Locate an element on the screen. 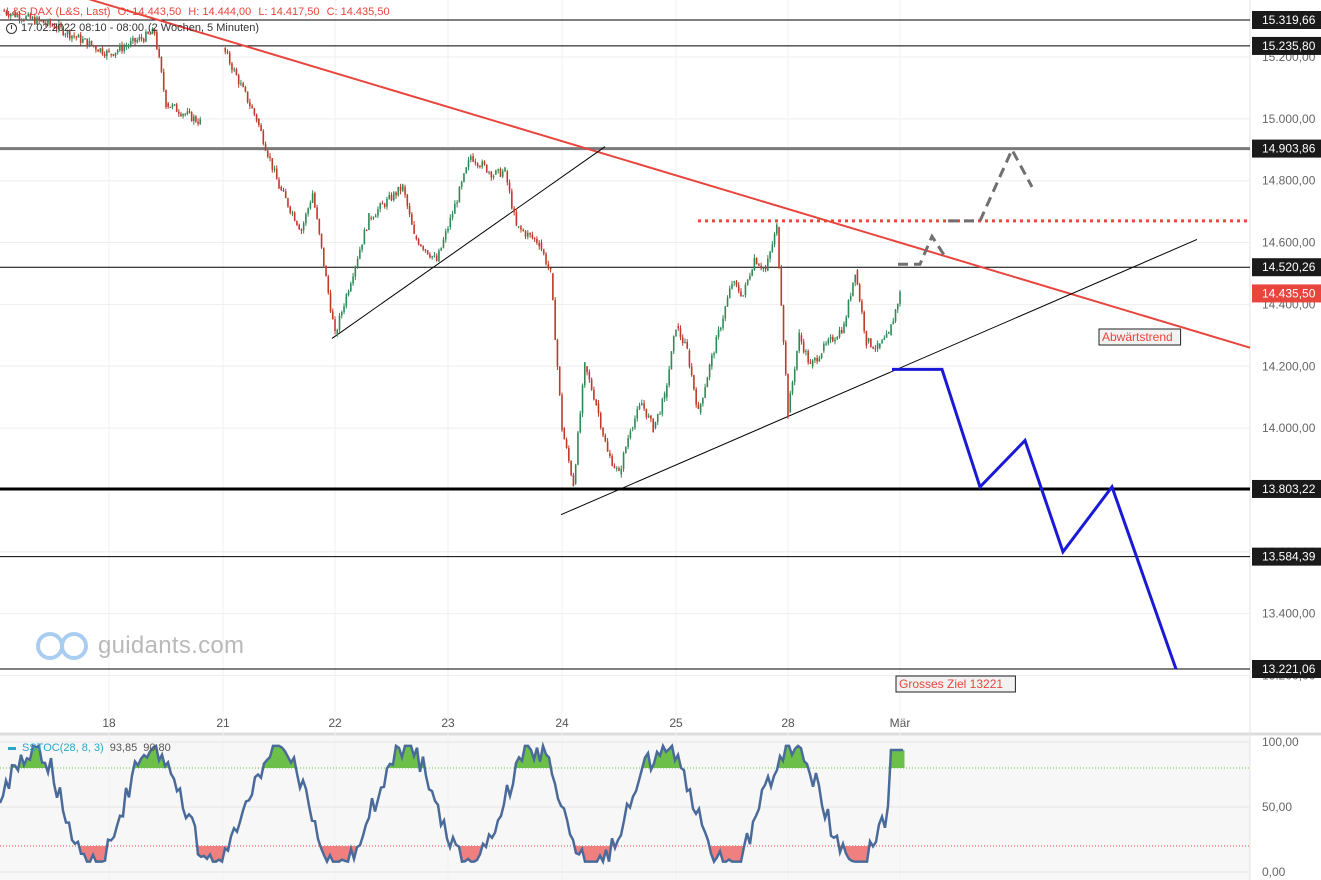 This screenshot has width=1321, height=880. current-price-box is located at coordinates (1286, 293).